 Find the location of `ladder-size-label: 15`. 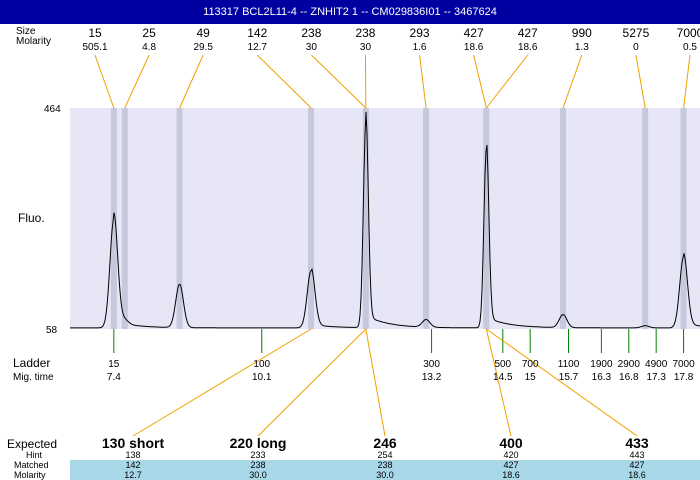

ladder-size-label: 15 is located at coordinates (114, 364).